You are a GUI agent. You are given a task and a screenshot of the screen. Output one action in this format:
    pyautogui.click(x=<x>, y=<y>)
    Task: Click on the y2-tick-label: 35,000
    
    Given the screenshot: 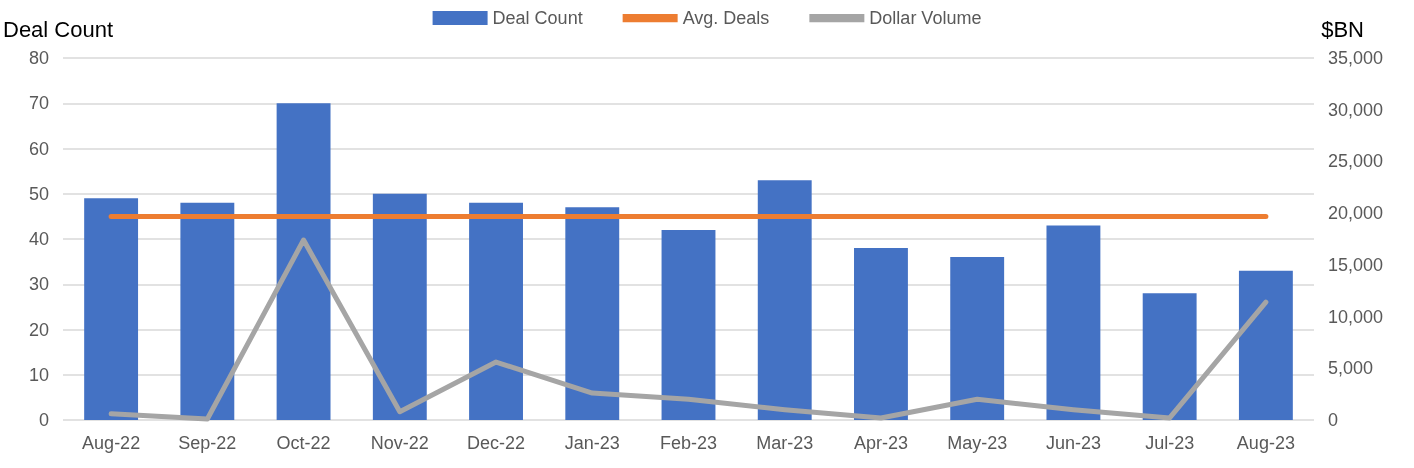 What is the action you would take?
    pyautogui.click(x=1356, y=58)
    